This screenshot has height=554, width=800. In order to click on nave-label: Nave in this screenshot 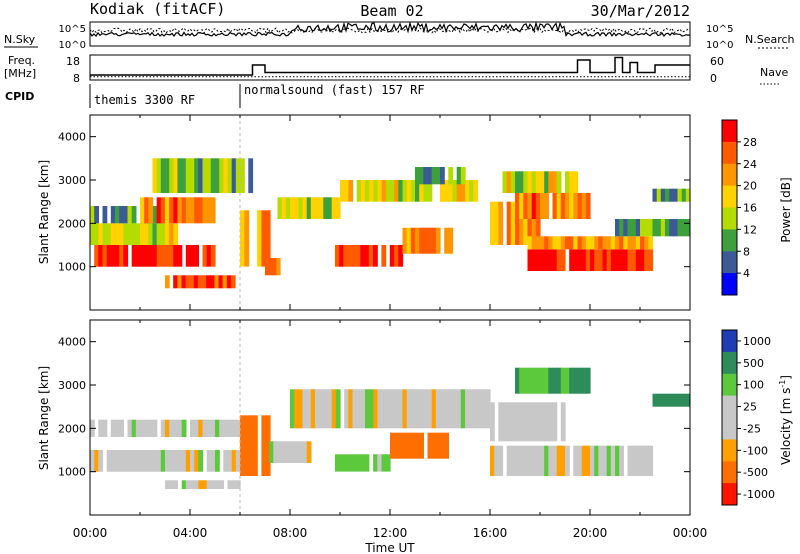, I will do `click(774, 72)`.